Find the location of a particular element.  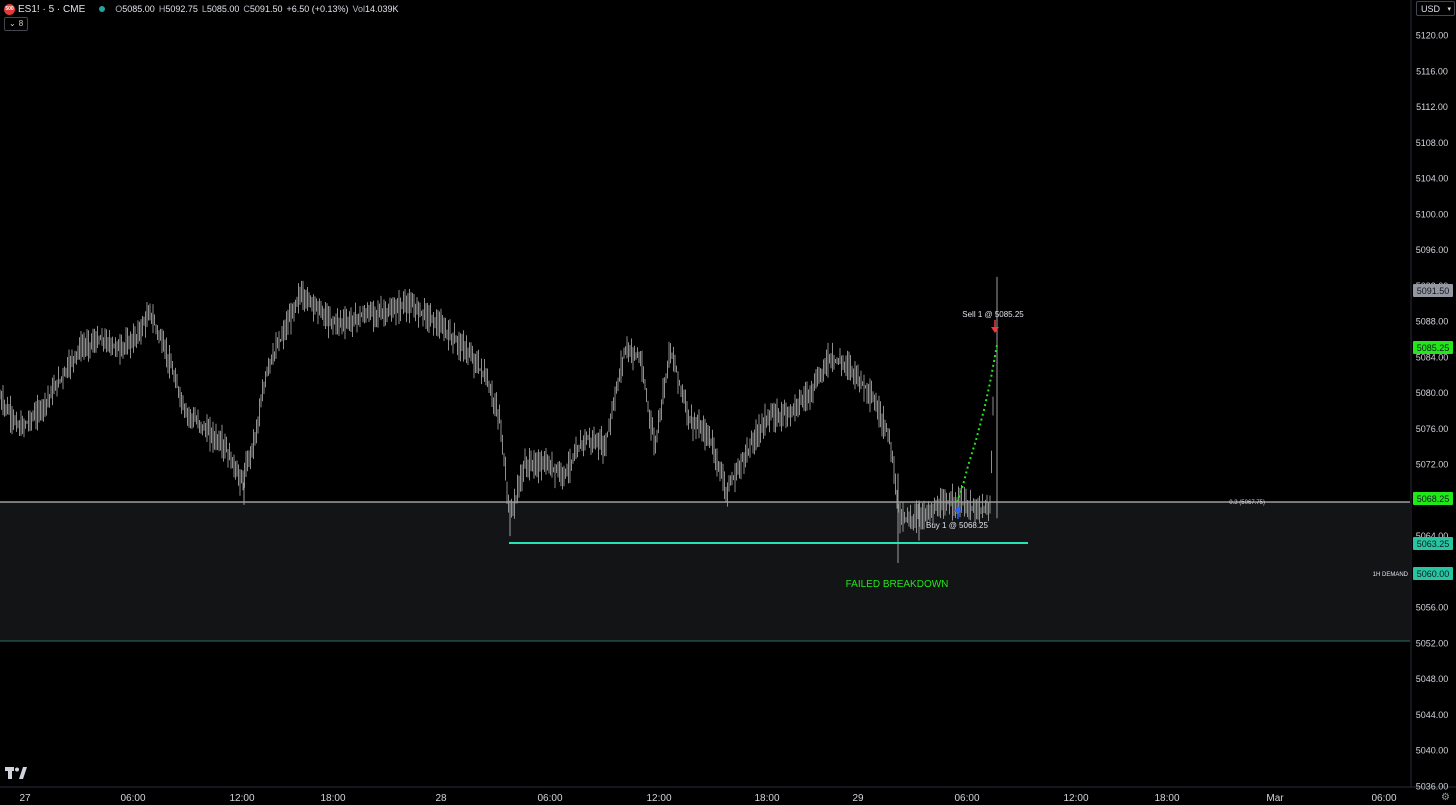

demand-price-text: 5060.00 is located at coordinates (1433, 574).